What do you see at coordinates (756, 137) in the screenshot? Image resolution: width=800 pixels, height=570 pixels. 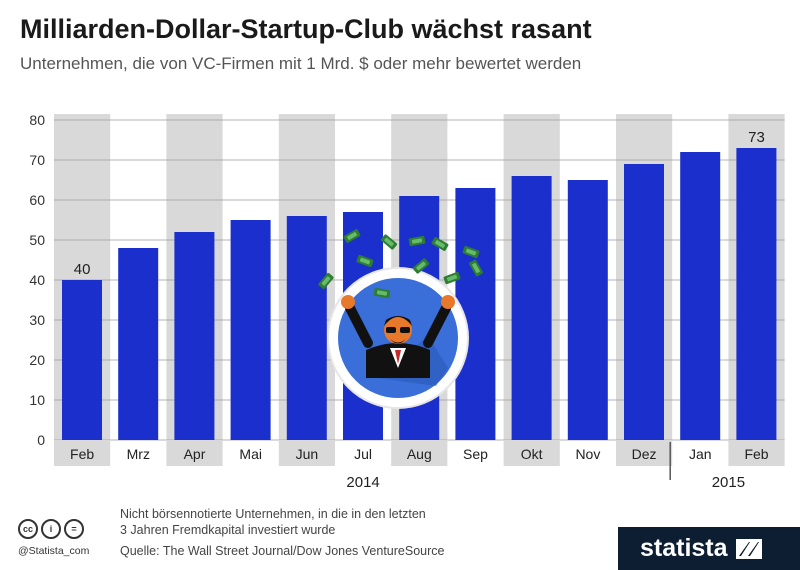 I see `data-label: 73` at bounding box center [756, 137].